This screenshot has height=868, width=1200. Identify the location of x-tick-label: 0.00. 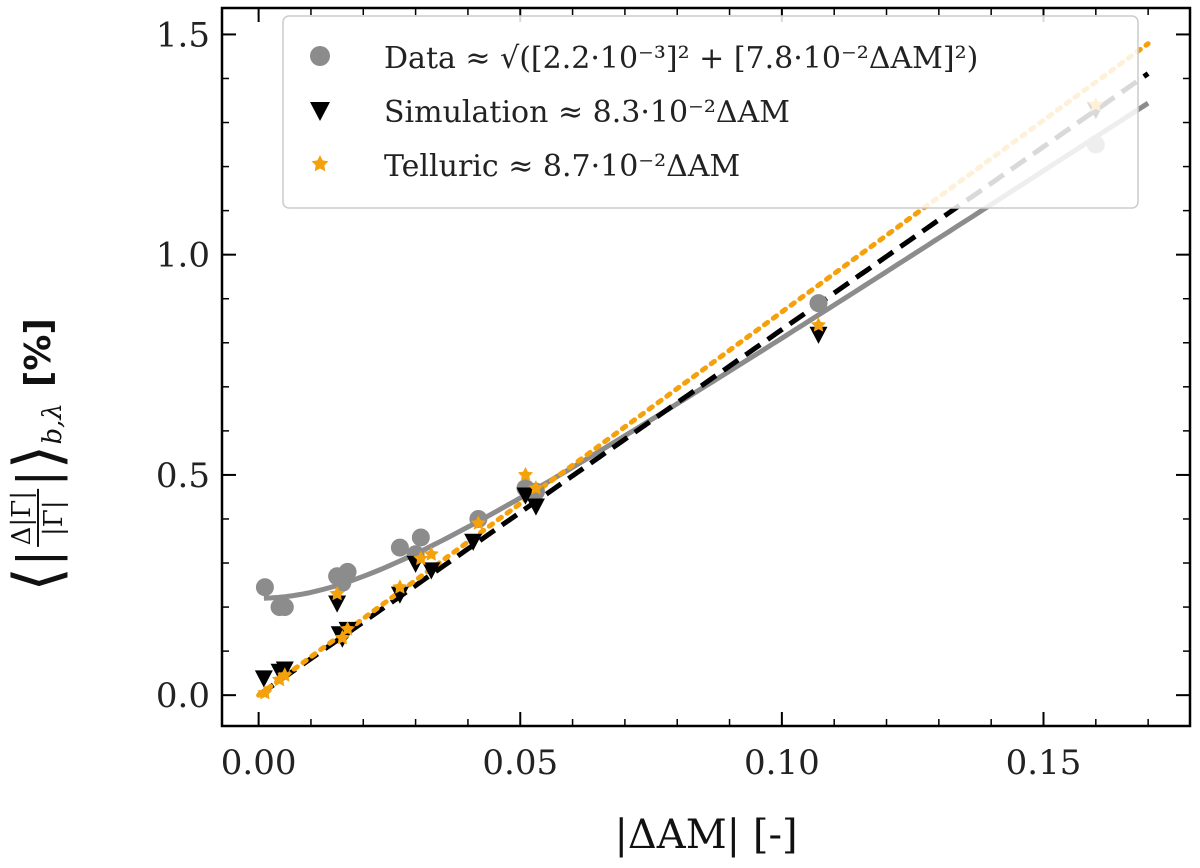
(259, 763).